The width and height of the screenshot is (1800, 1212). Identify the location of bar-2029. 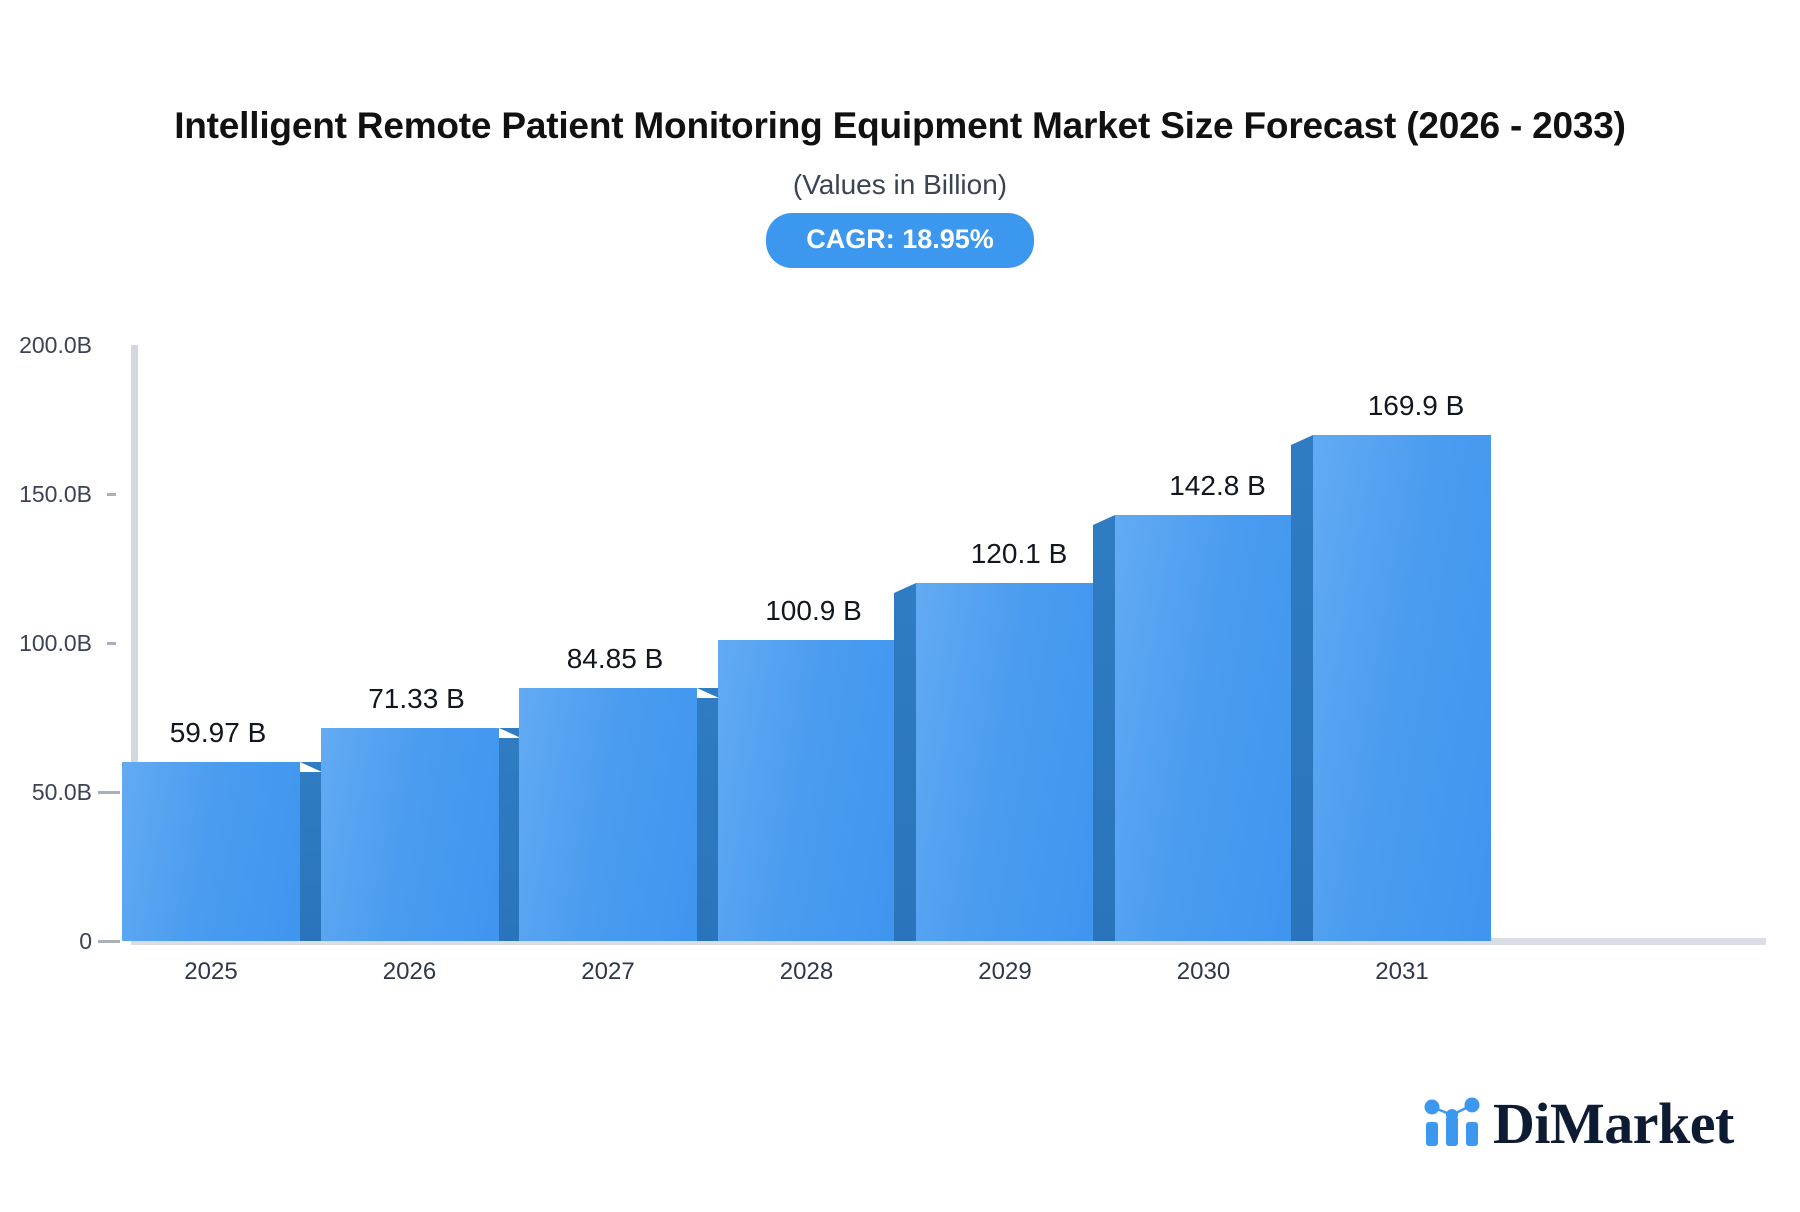
(994, 762).